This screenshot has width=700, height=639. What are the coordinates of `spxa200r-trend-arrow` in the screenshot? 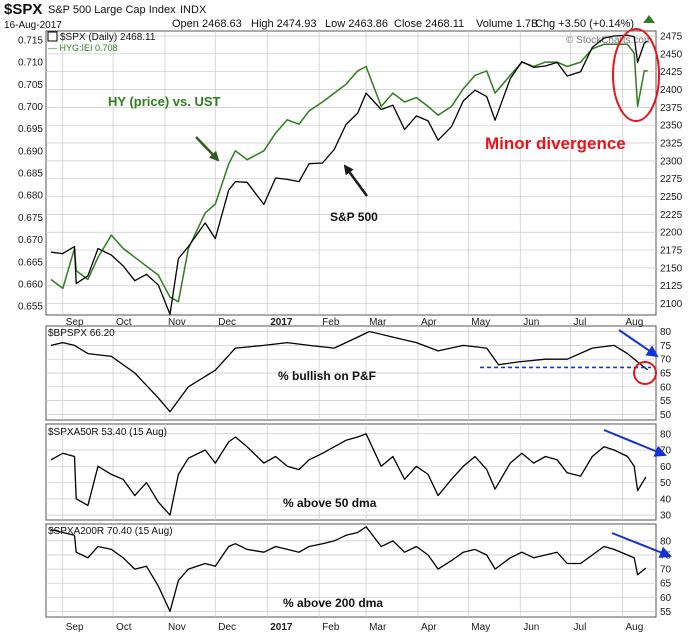 It's located at (641, 545).